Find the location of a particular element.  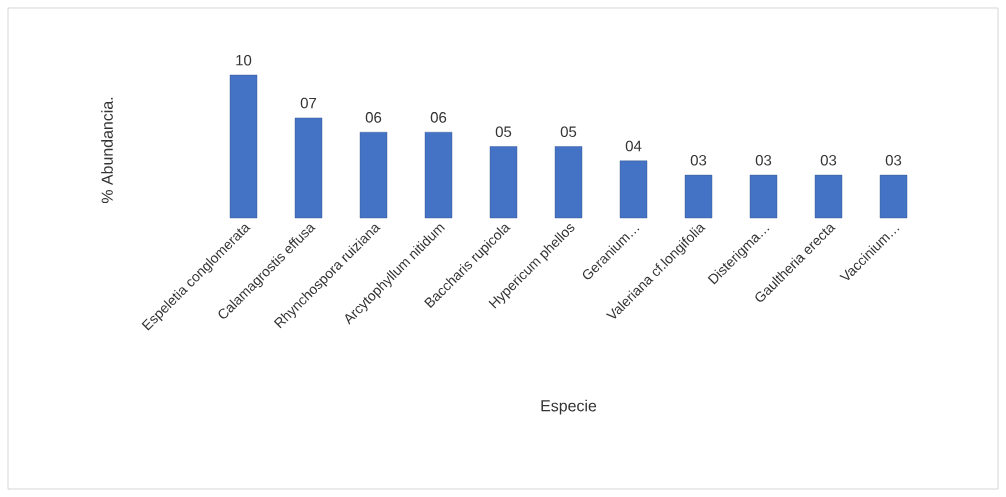

x-axis-title: Especie is located at coordinates (569, 407).